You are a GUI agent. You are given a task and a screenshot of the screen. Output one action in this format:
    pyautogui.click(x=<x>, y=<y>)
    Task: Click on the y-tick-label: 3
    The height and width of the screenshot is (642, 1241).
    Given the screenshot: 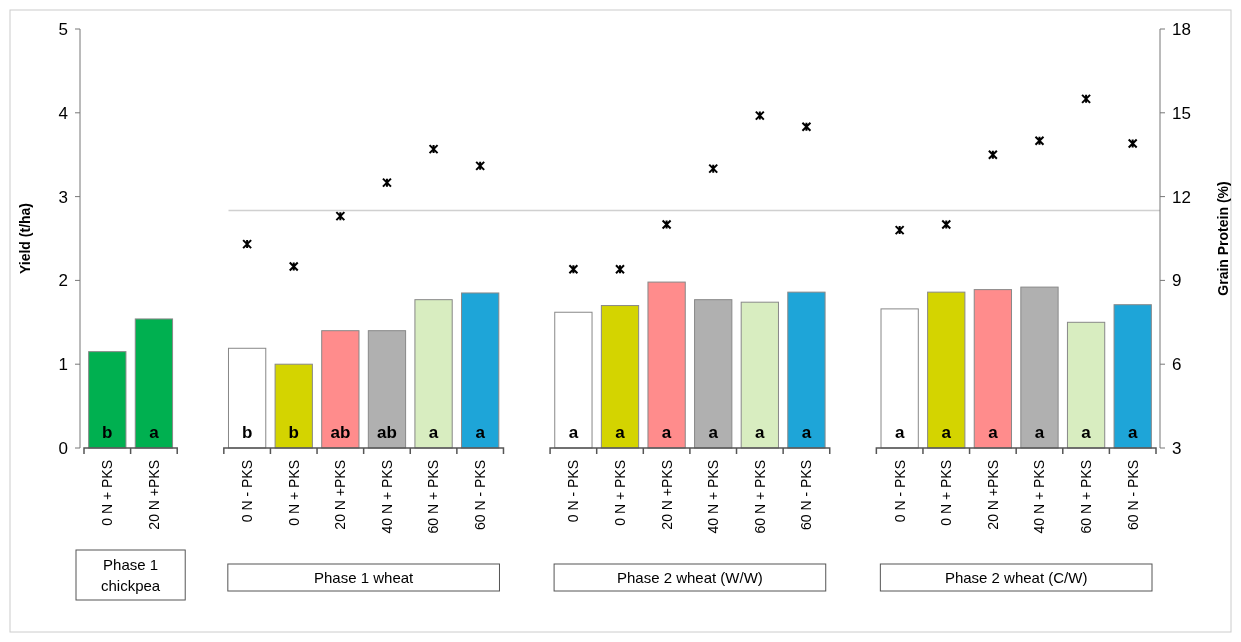 What is the action you would take?
    pyautogui.click(x=63, y=197)
    